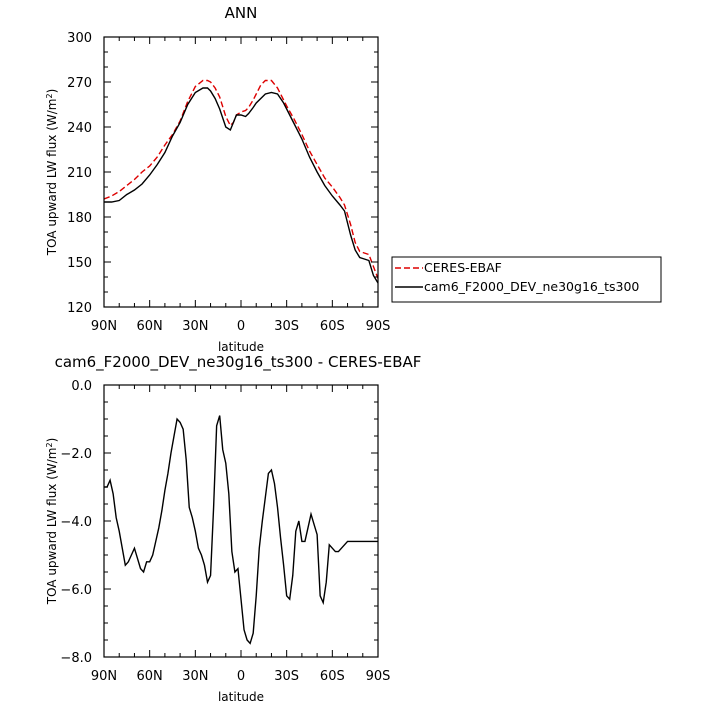 The width and height of the screenshot is (708, 708). What do you see at coordinates (195, 326) in the screenshot?
I see `x-tick-label-0: 30N` at bounding box center [195, 326].